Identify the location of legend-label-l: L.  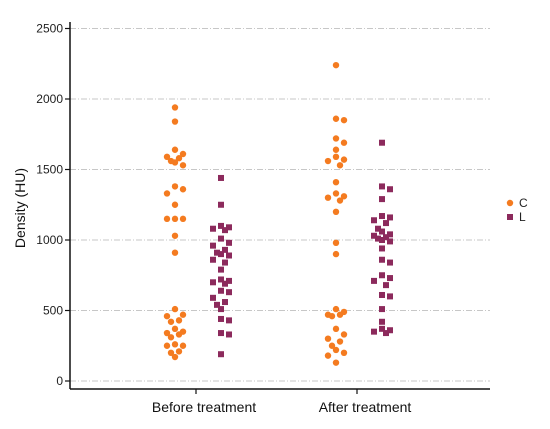
(522, 217).